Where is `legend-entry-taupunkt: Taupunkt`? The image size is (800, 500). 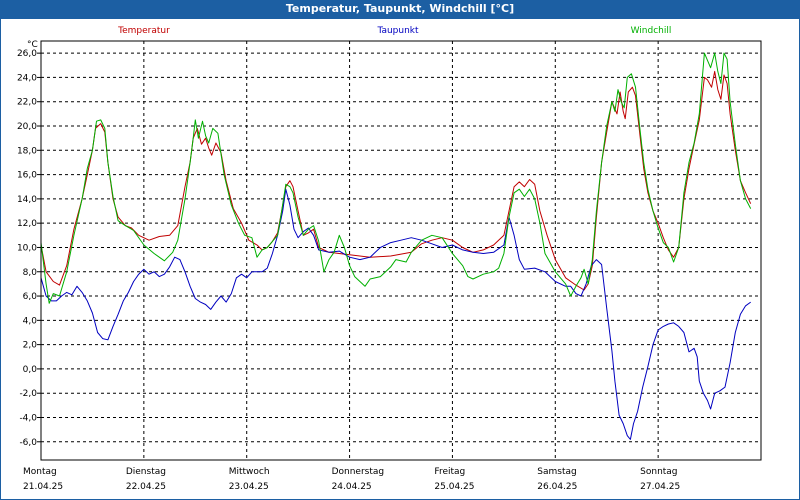
legend-entry-taupunkt: Taupunkt is located at coordinates (397, 31).